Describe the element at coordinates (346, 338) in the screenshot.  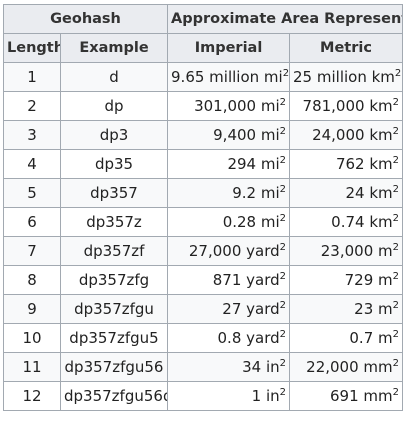
I see `metric-cell: 0.7 m2` at that location.